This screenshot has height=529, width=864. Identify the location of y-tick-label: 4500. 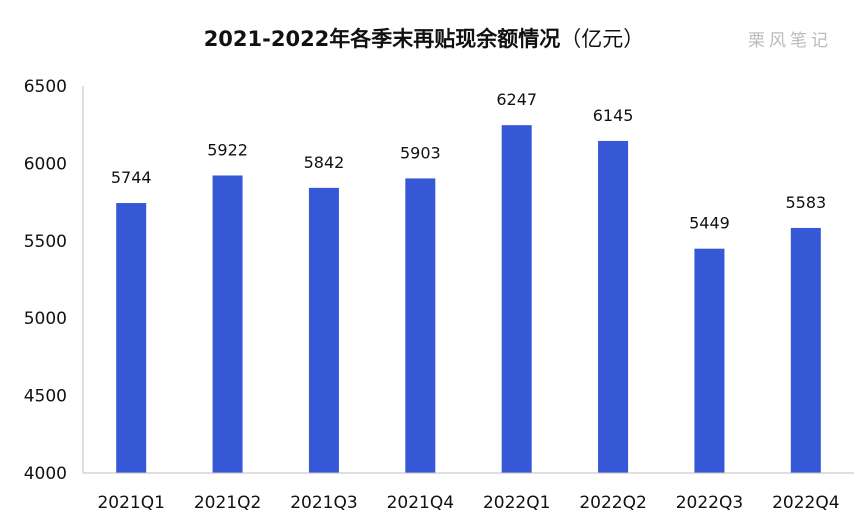
(45, 397).